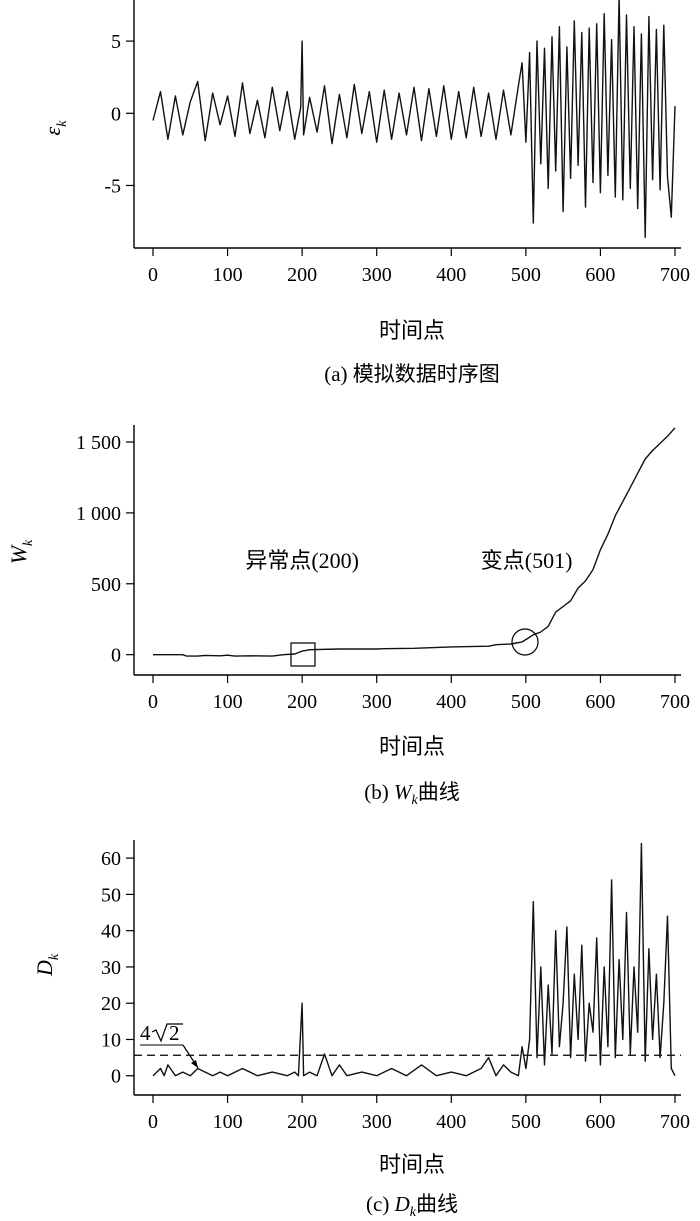 The height and width of the screenshot is (1221, 700). What do you see at coordinates (111, 932) in the screenshot?
I see `y-tick-label: 40` at bounding box center [111, 932].